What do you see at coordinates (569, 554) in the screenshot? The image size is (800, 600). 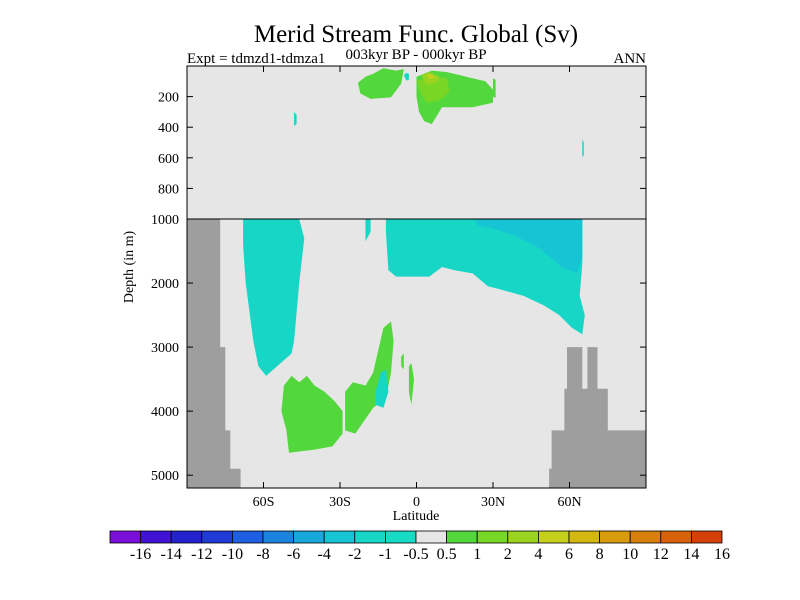 I see `colorbar-label-14: 6` at bounding box center [569, 554].